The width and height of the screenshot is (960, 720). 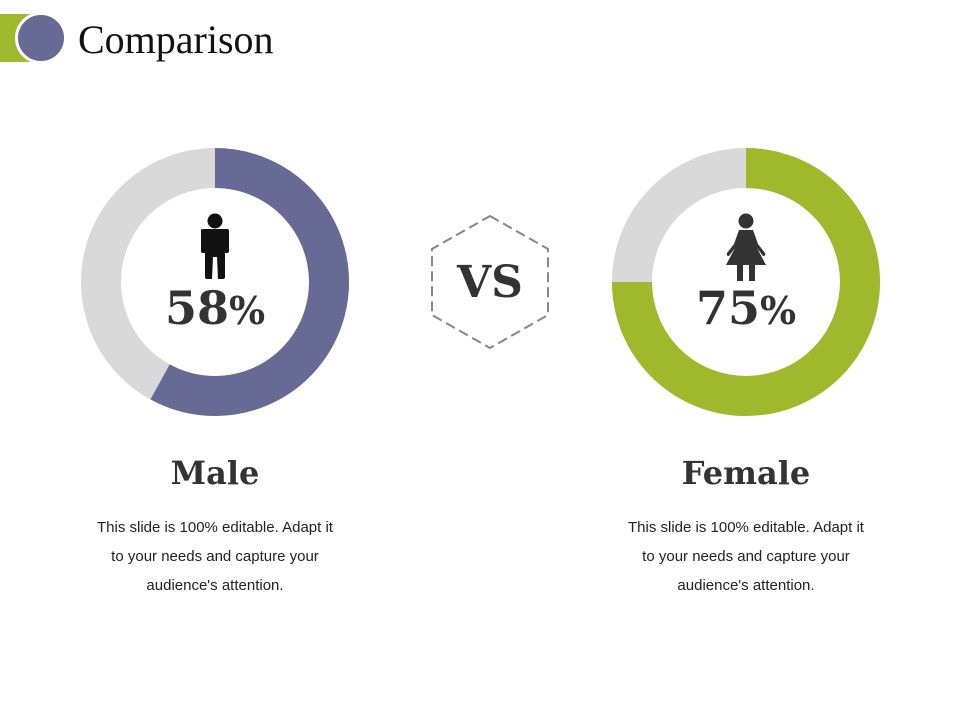 I want to click on page-title: Comparison, so click(x=176, y=39).